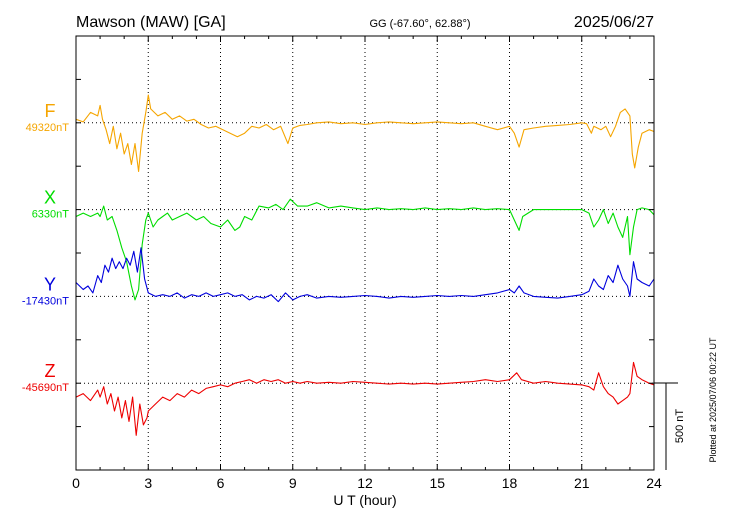  Describe the element at coordinates (437, 483) in the screenshot. I see `x-tick-label-15: 15` at that location.